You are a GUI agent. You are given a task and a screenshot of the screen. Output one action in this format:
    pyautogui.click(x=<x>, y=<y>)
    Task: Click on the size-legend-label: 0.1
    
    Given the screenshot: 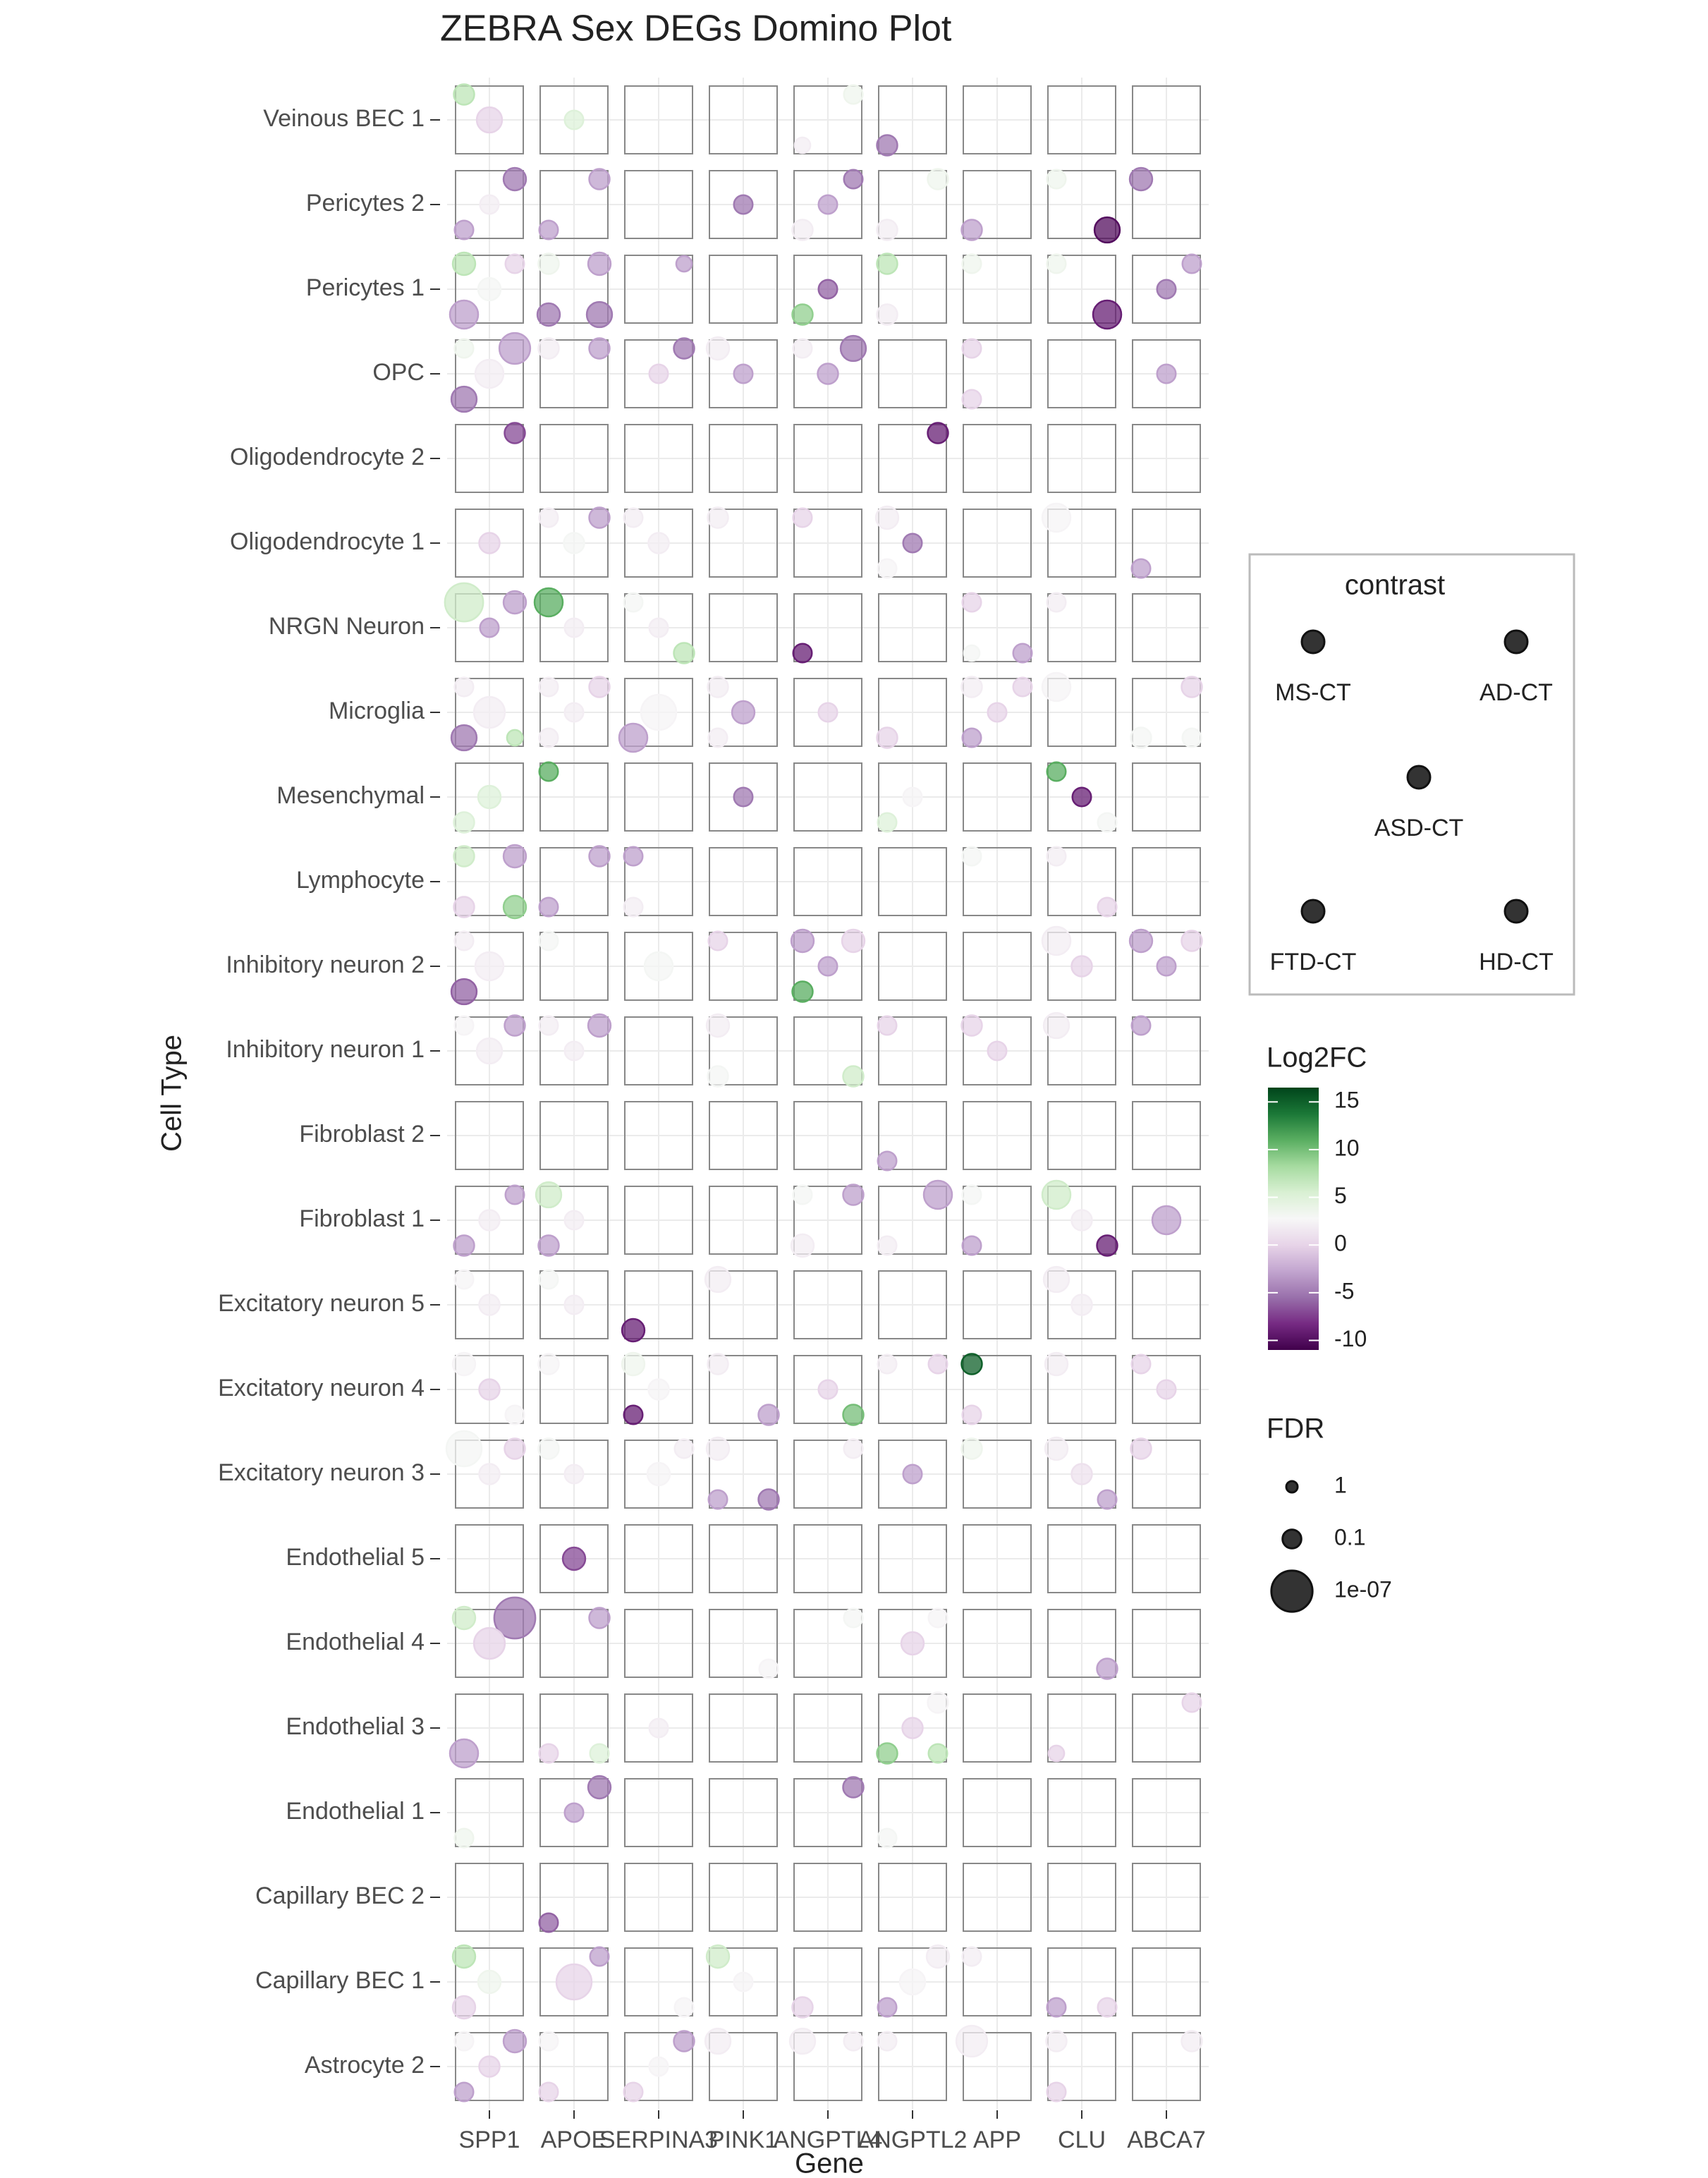 What is the action you would take?
    pyautogui.click(x=1349, y=1537)
    